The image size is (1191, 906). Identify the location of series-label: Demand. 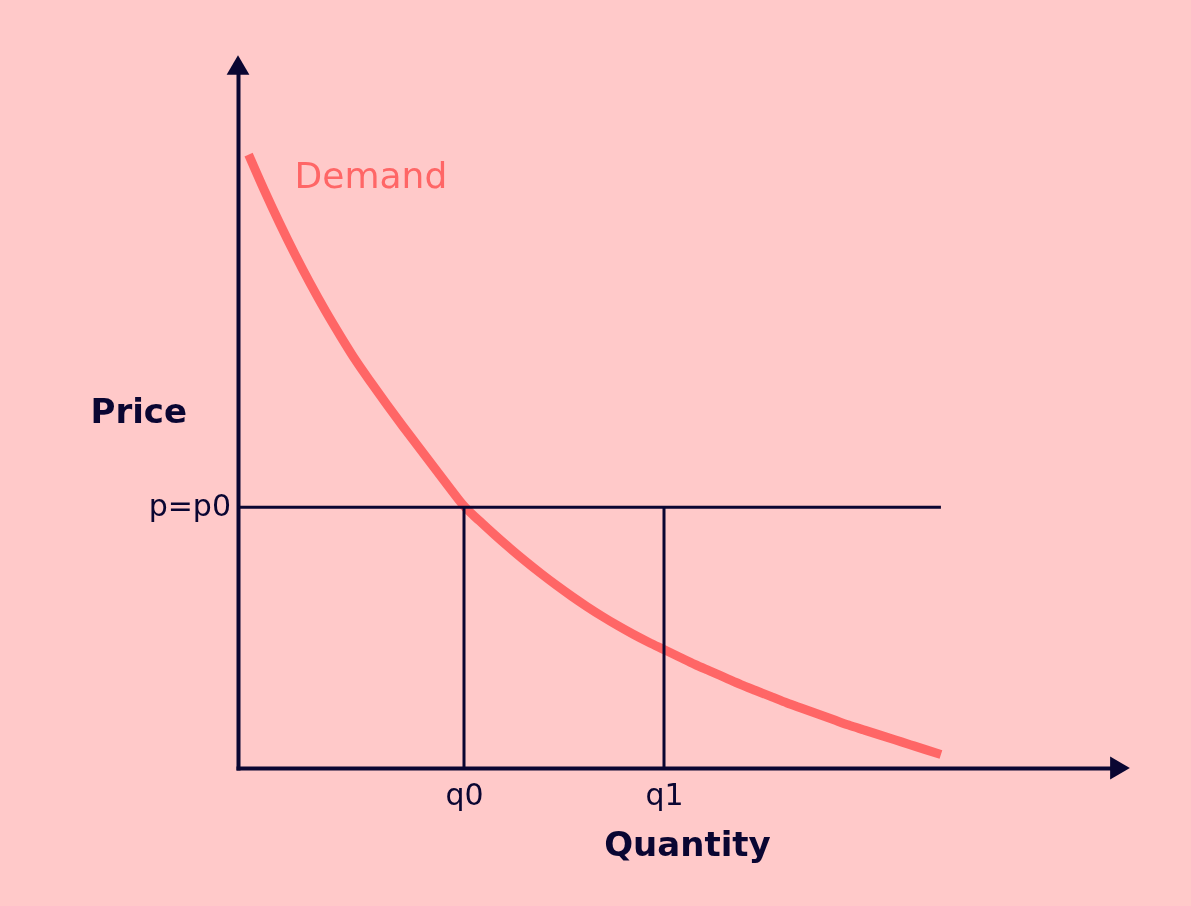
(371, 175).